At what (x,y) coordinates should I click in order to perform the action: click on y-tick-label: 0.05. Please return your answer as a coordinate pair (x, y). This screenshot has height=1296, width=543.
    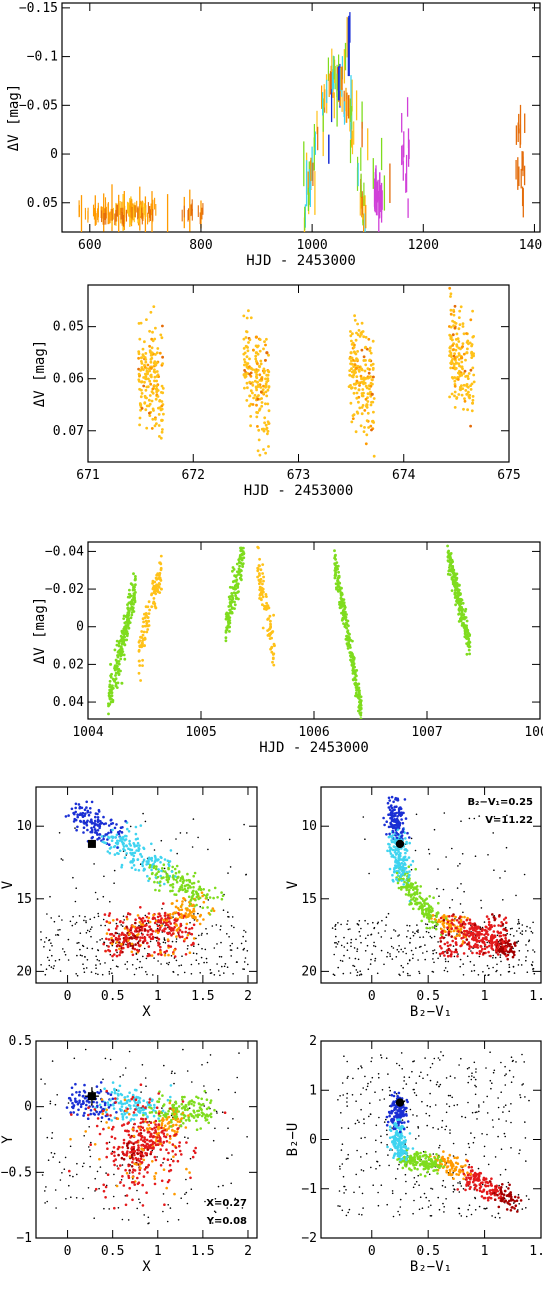
    Looking at the image, I should click on (42, 203).